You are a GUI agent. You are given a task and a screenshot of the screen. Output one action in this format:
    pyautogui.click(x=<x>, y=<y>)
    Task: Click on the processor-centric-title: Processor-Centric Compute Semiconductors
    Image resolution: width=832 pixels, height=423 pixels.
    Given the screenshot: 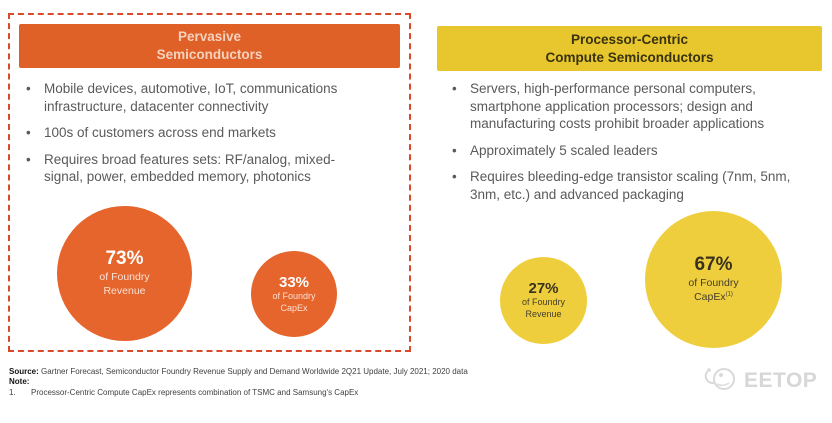 What is the action you would take?
    pyautogui.click(x=629, y=48)
    